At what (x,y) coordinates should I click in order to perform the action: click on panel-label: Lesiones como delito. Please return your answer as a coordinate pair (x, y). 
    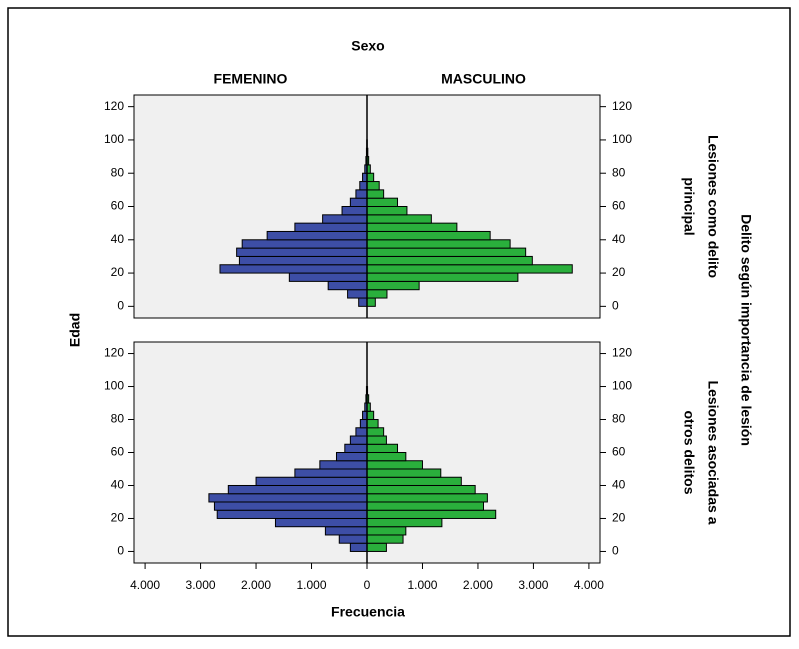
    Looking at the image, I should click on (713, 206).